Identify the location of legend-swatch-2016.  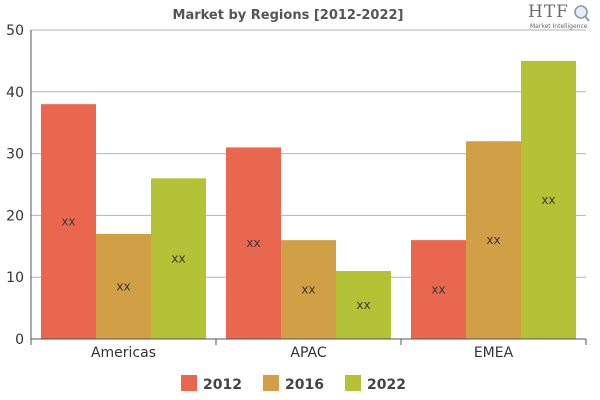
(271, 383).